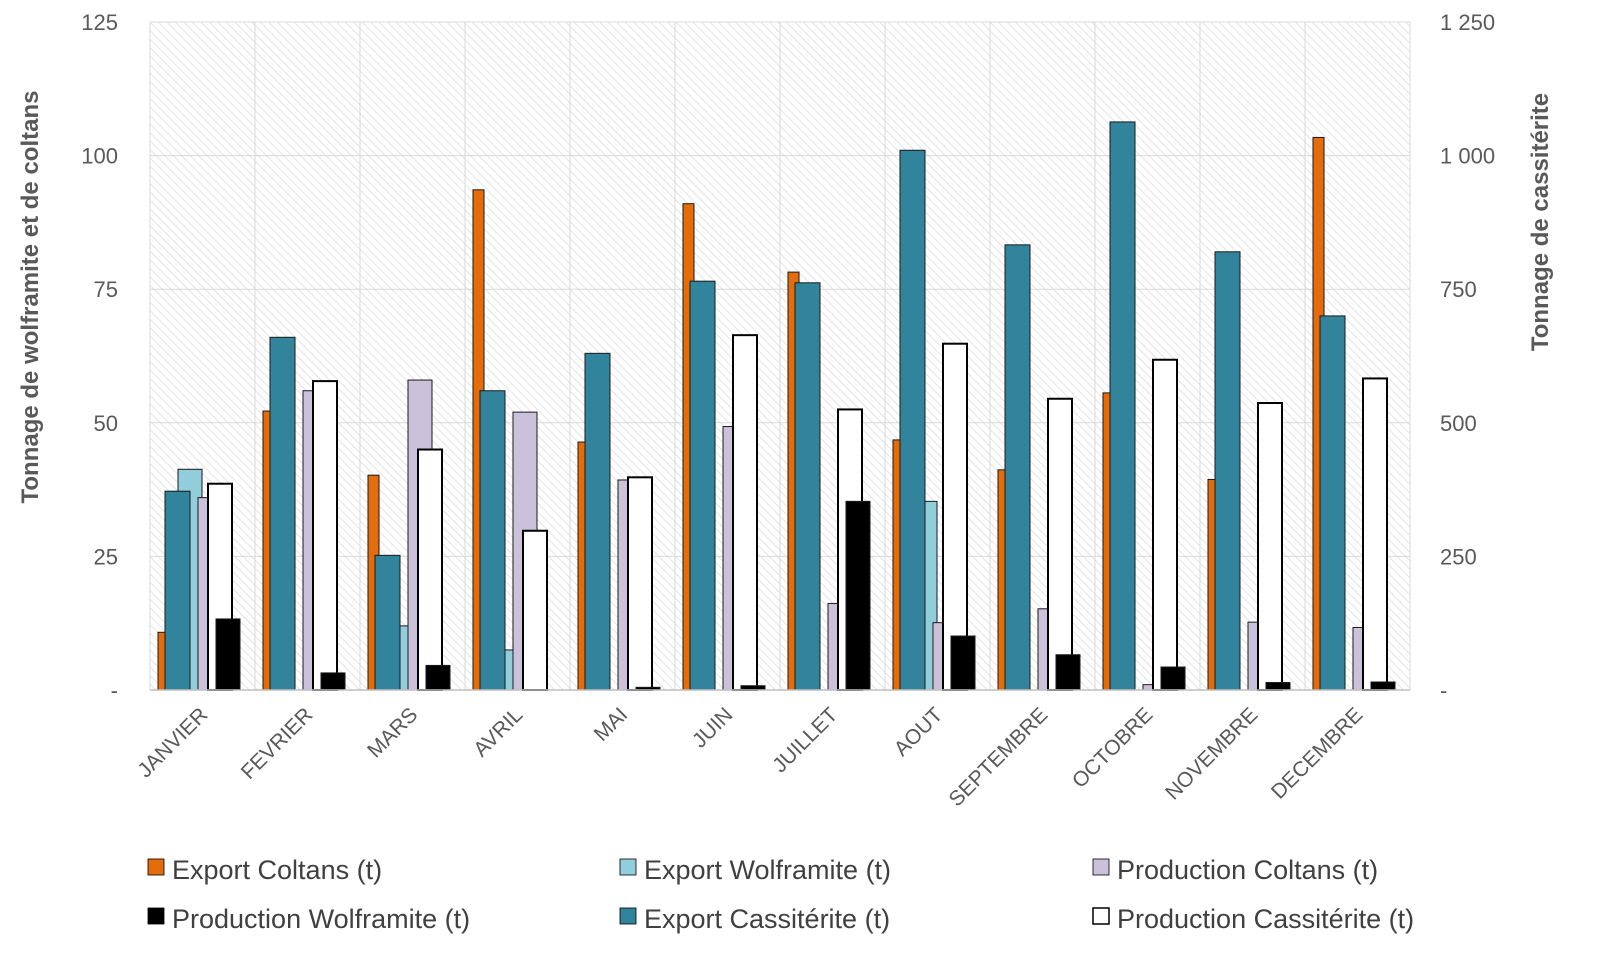 The image size is (1613, 964). Describe the element at coordinates (172, 742) in the screenshot. I see `category-label: JANVIER` at that location.